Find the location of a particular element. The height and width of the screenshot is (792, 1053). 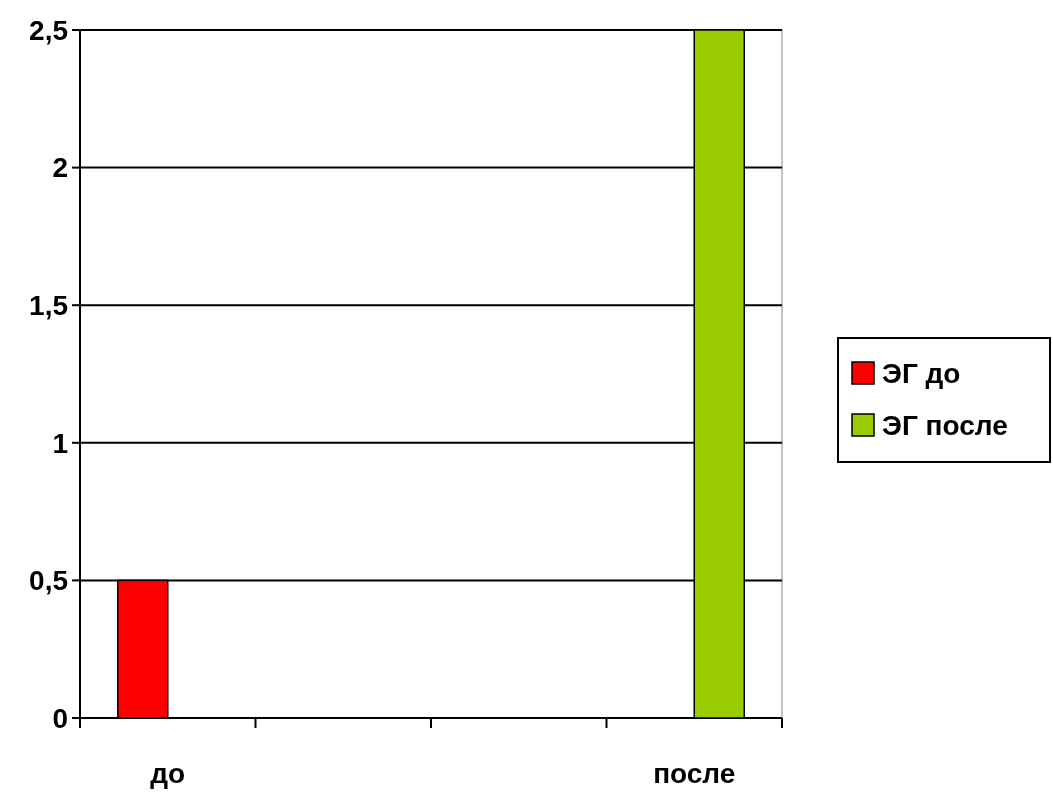

legend-label: ЭГ до is located at coordinates (921, 373).